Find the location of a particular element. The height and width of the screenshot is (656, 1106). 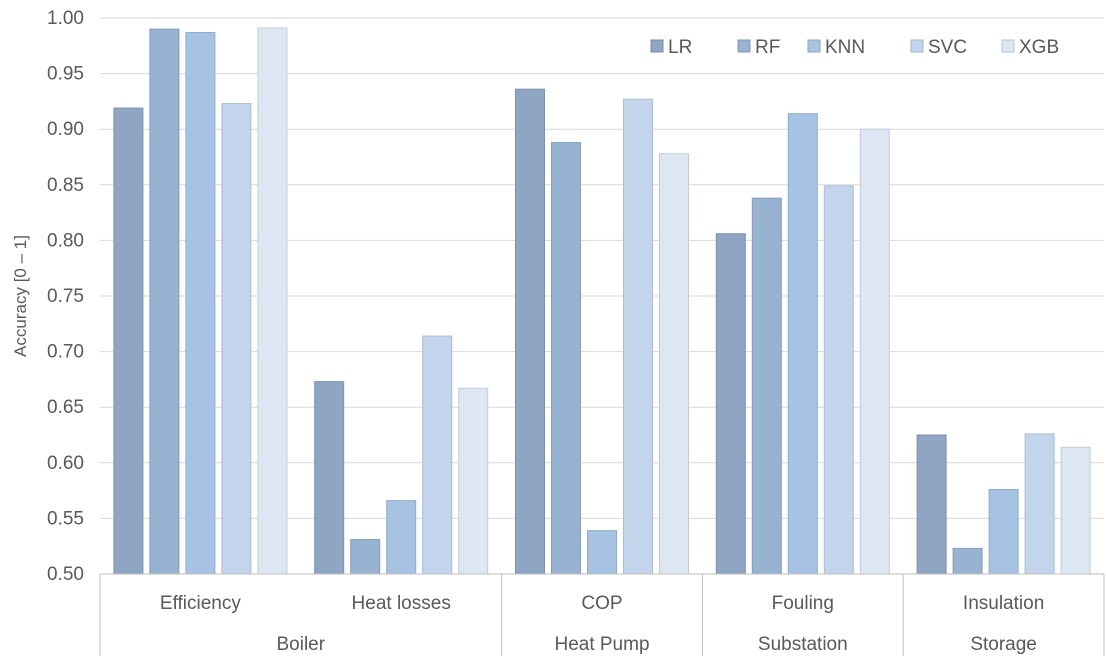

y-tick-label: 0.75 is located at coordinates (65, 296).